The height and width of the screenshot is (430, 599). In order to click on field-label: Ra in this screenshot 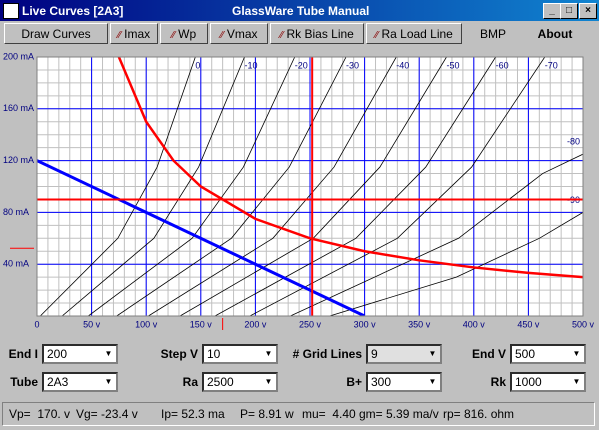, I will do `click(190, 382)`.